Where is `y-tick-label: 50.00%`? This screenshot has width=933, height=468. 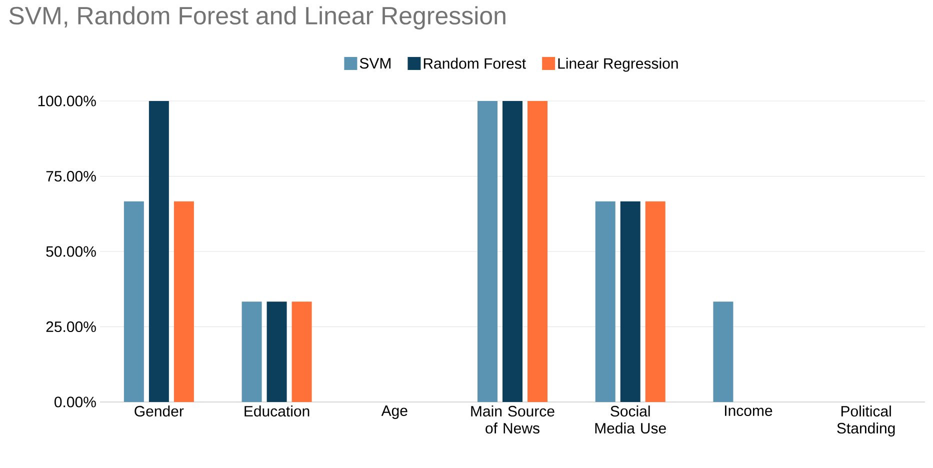 y-tick-label: 50.00% is located at coordinates (71, 251).